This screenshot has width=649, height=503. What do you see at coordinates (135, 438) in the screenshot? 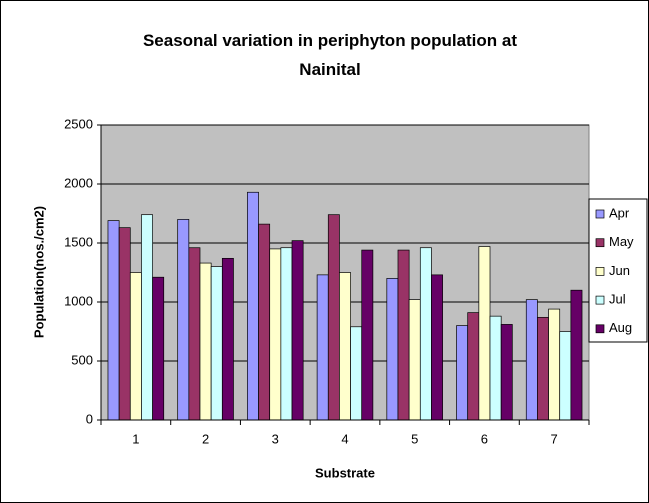
I see `x-tick-label: 1` at bounding box center [135, 438].